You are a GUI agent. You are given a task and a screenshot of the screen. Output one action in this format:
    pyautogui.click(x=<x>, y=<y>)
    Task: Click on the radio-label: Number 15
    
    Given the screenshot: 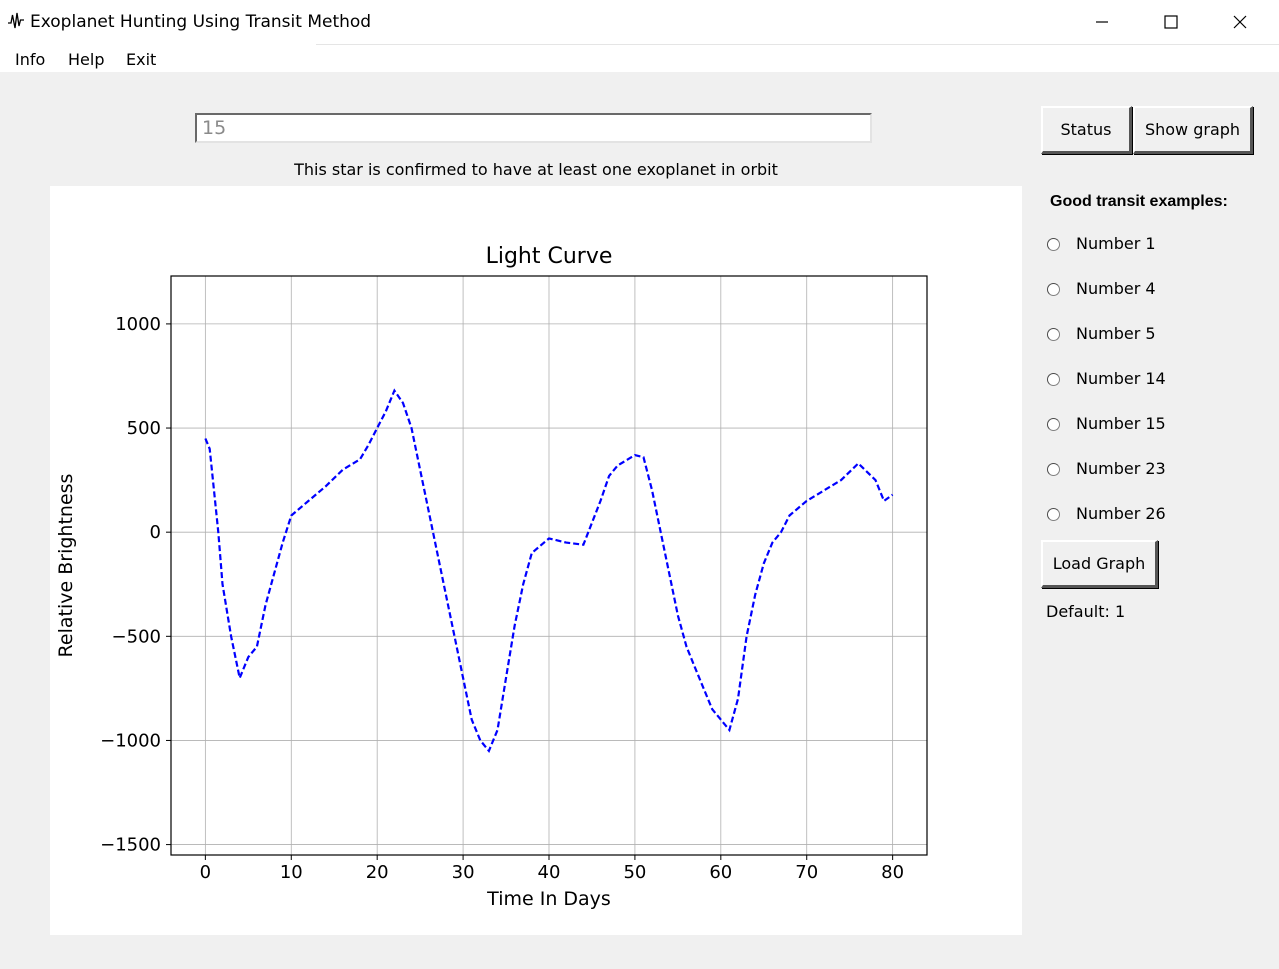 What is the action you would take?
    pyautogui.click(x=1121, y=423)
    